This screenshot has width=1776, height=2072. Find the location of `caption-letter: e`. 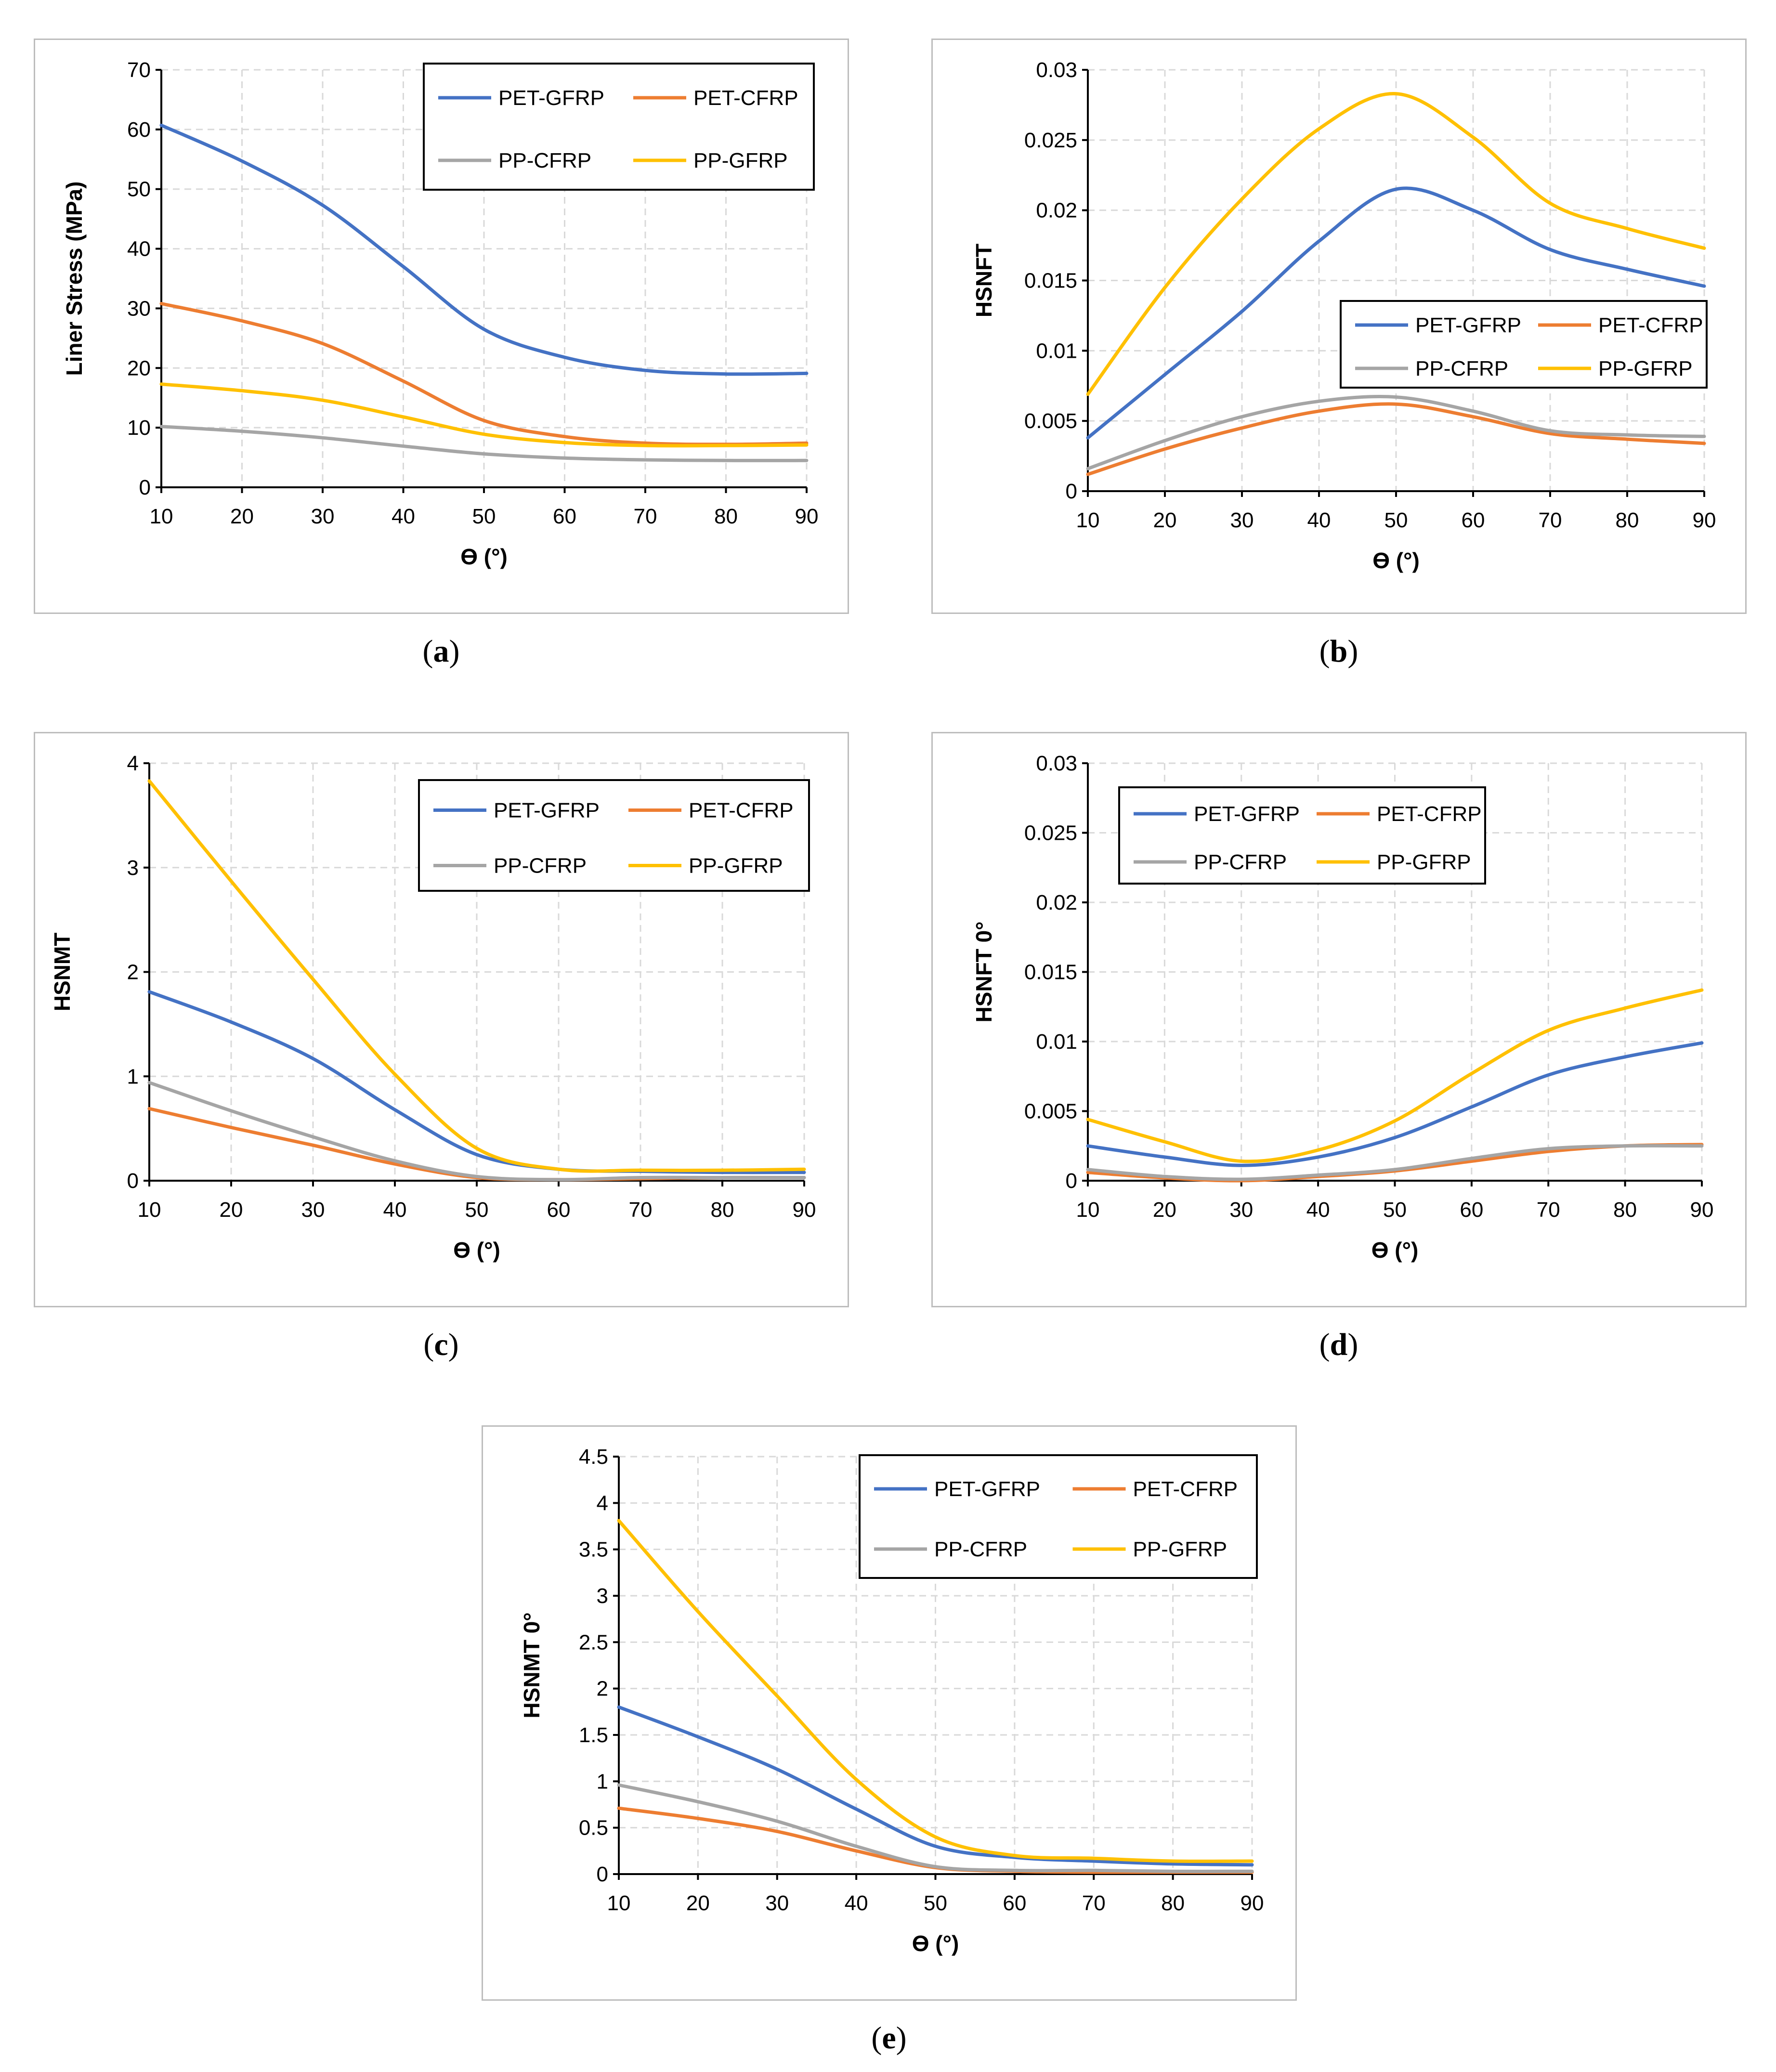

caption-letter: e is located at coordinates (889, 2038).